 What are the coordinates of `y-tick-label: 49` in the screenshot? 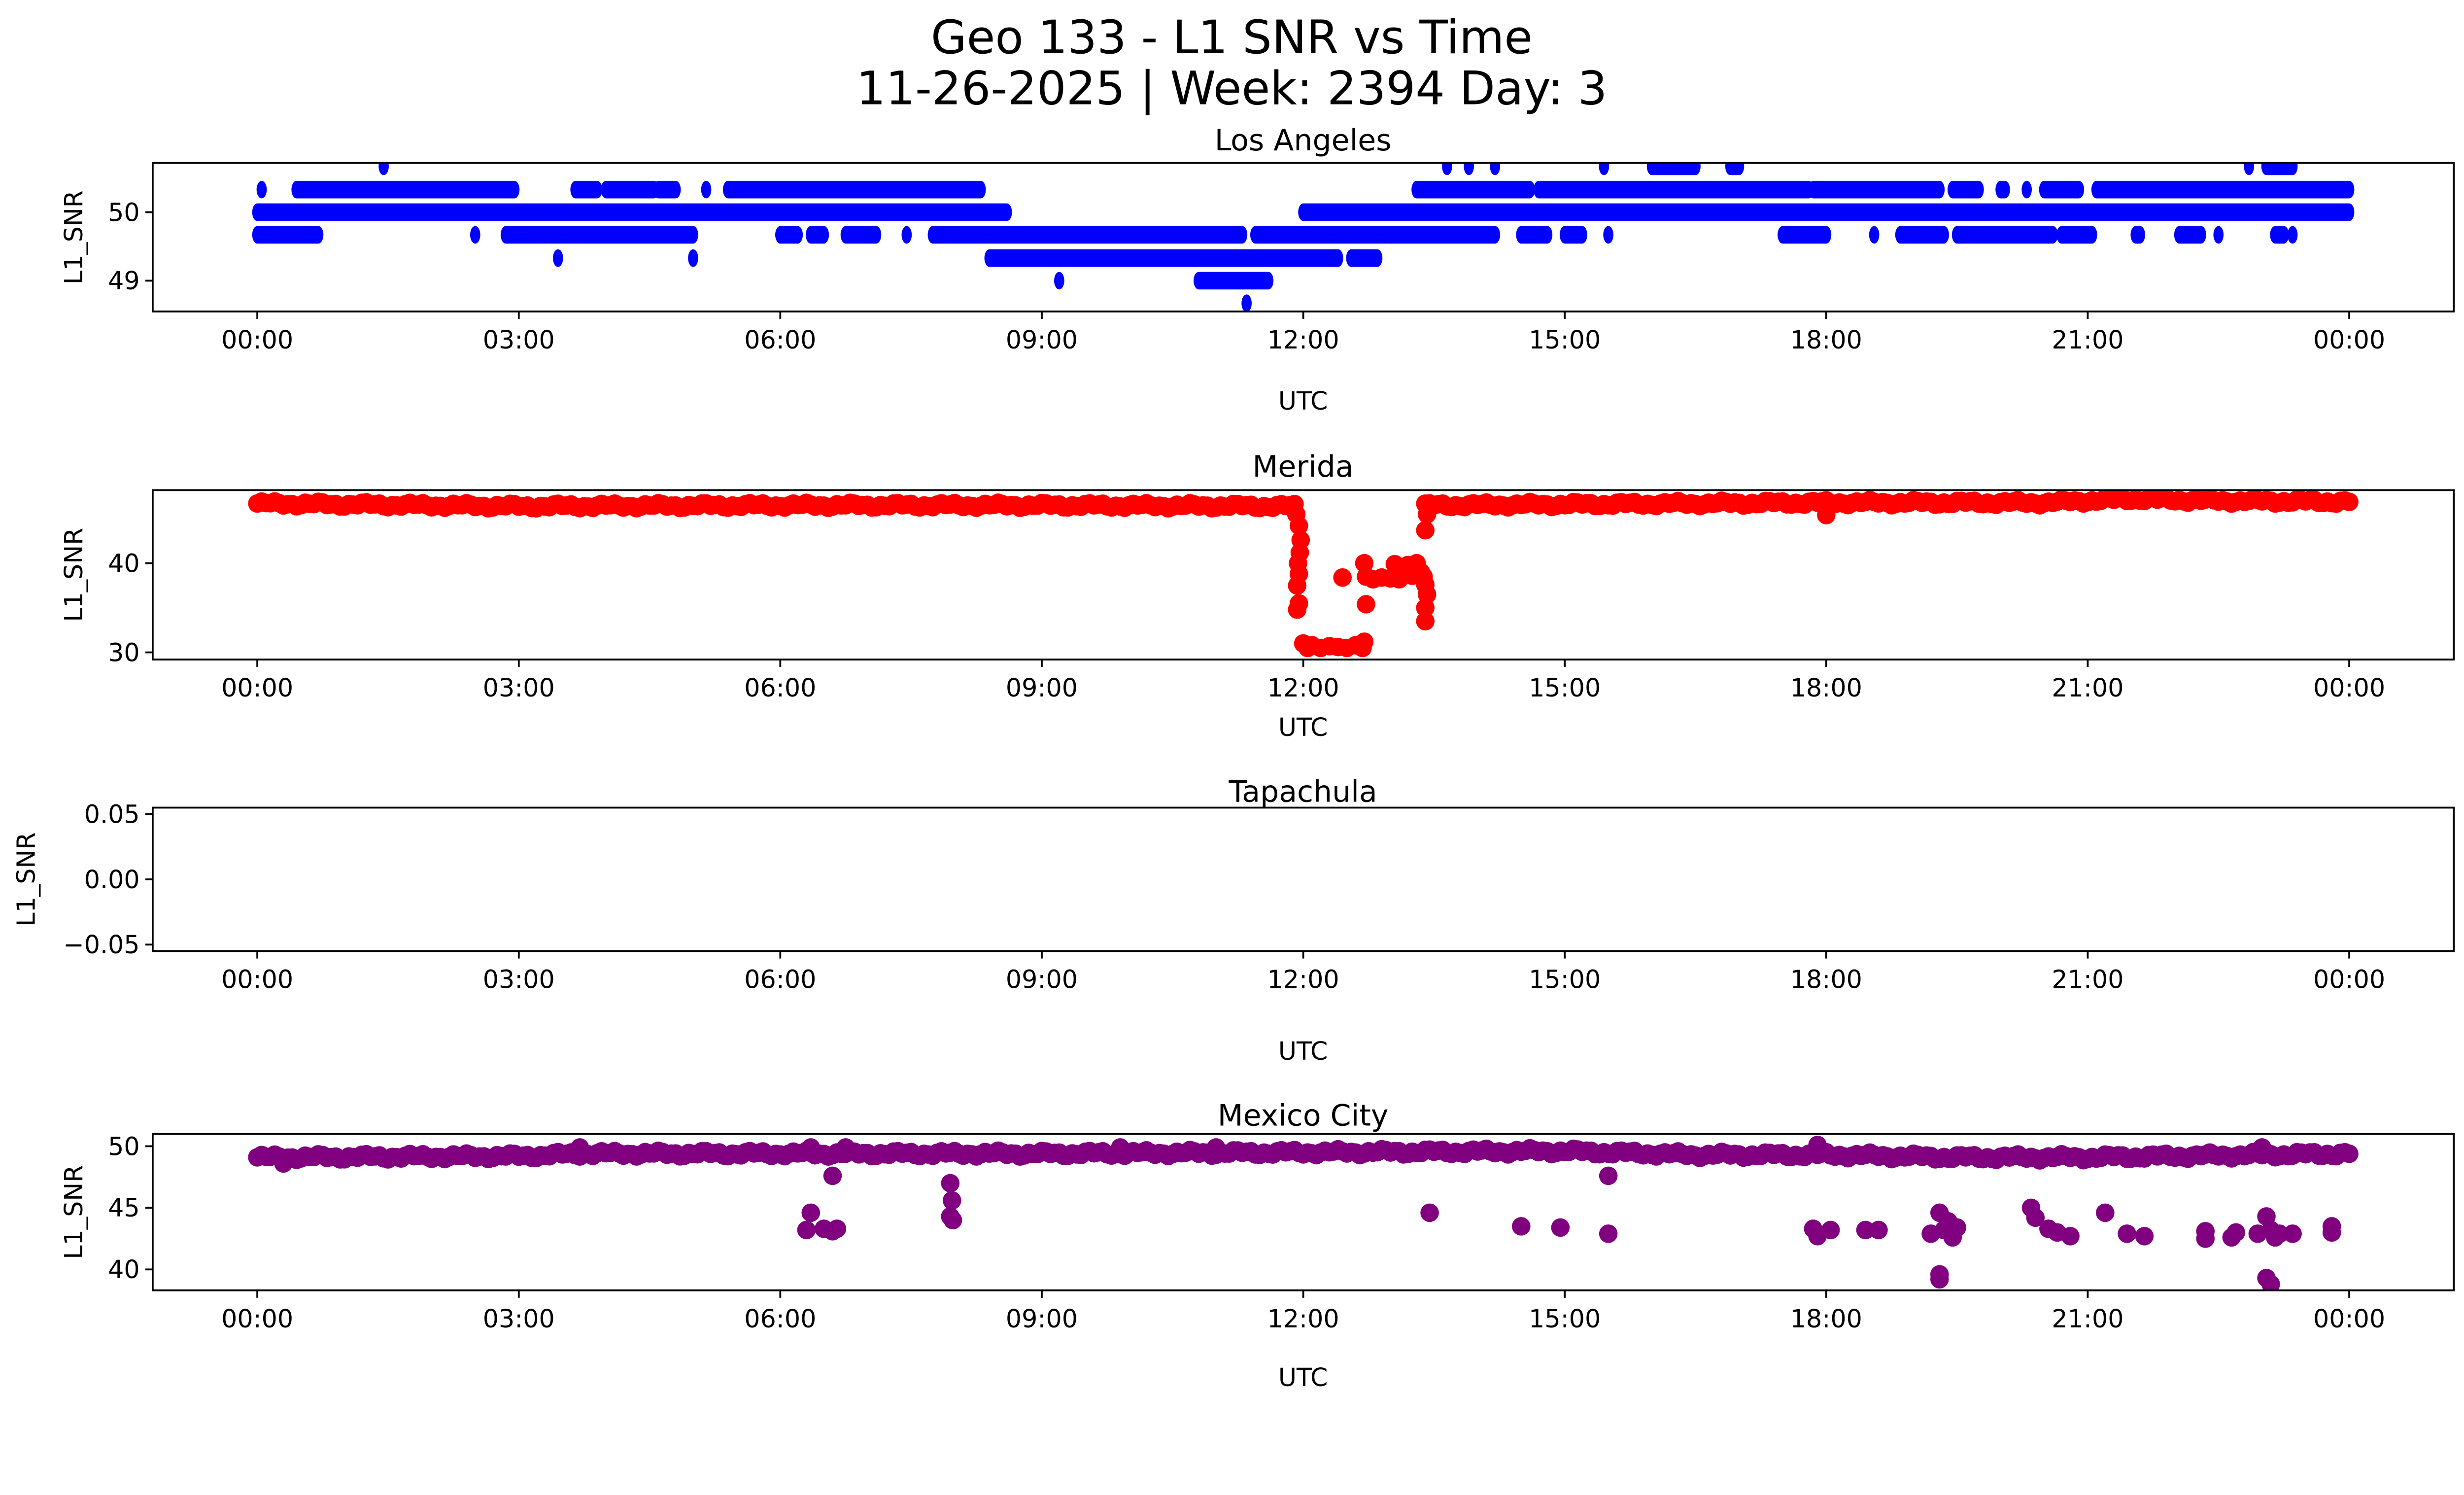 It's located at (124, 280).